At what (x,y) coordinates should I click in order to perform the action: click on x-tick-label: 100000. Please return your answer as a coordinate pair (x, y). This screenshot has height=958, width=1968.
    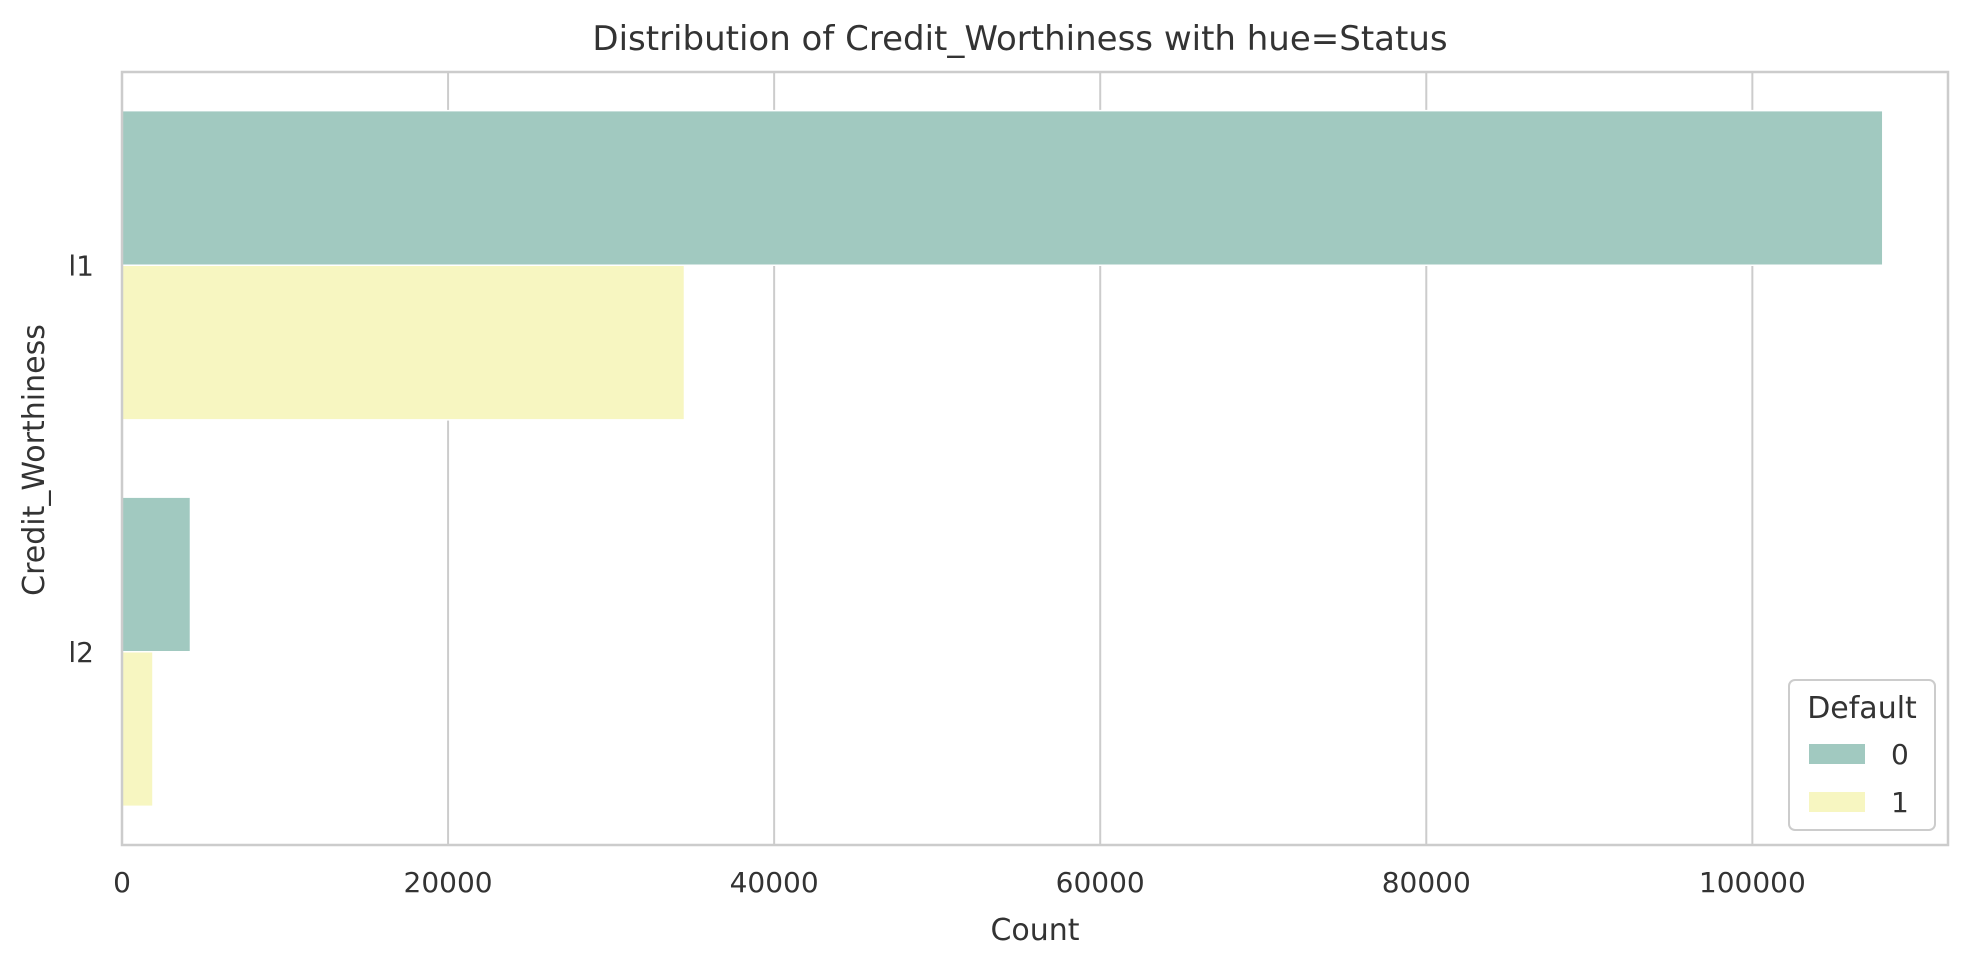
    Looking at the image, I should click on (1752, 882).